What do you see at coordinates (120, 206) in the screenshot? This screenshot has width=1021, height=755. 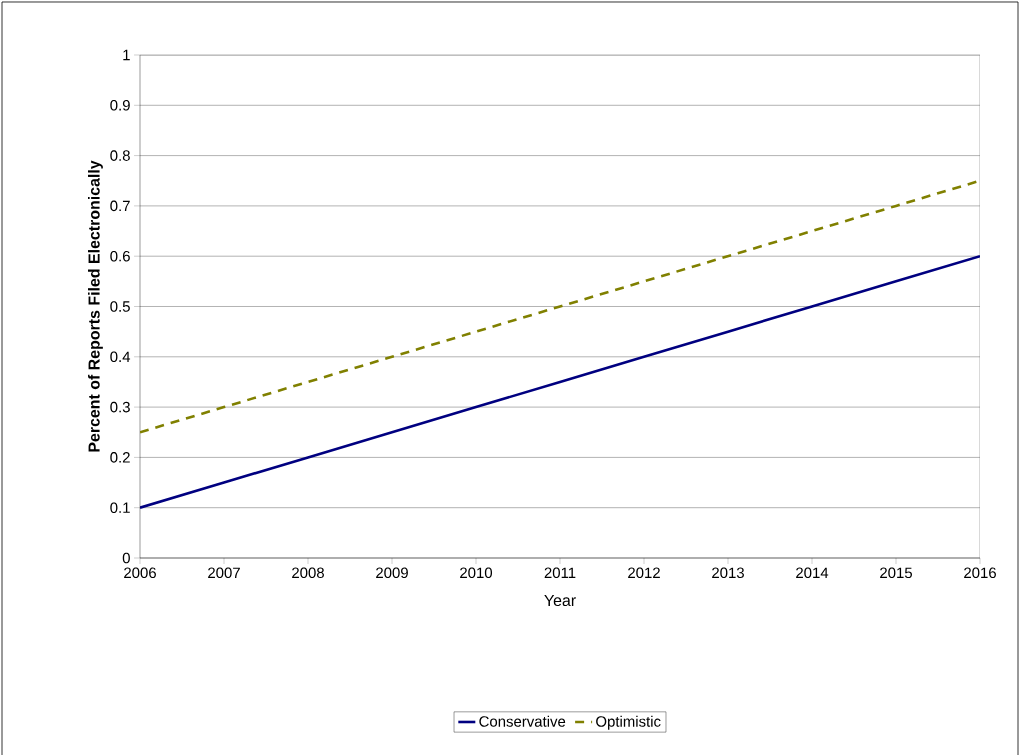 I see `y-tick-label: 0.7` at bounding box center [120, 206].